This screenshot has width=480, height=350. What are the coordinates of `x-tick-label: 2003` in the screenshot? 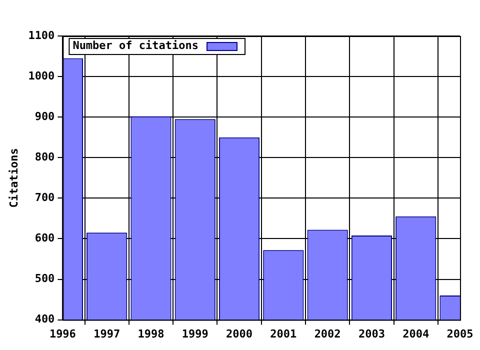 It's located at (371, 333).